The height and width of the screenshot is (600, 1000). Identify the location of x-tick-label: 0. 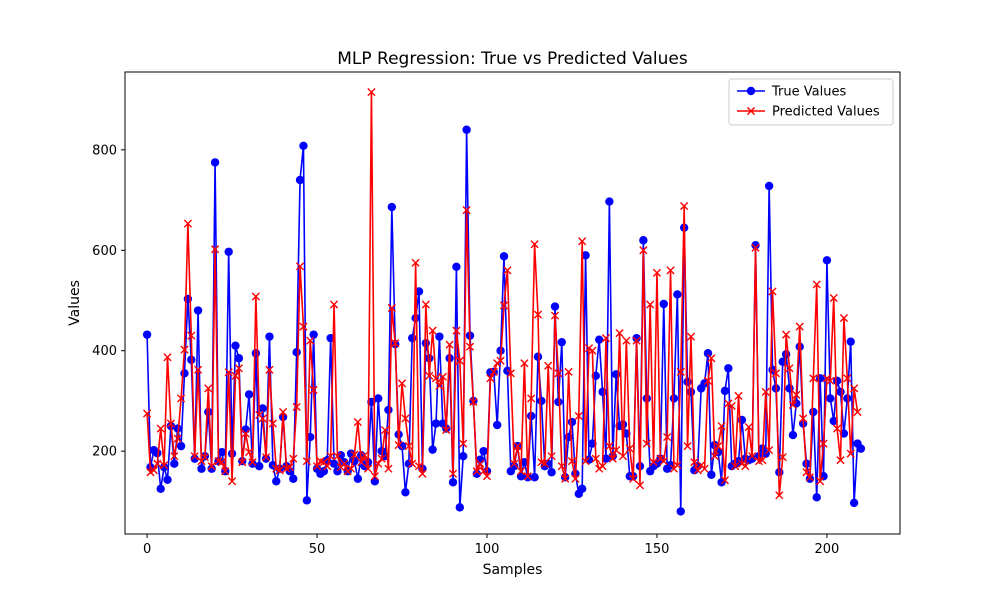
(147, 549).